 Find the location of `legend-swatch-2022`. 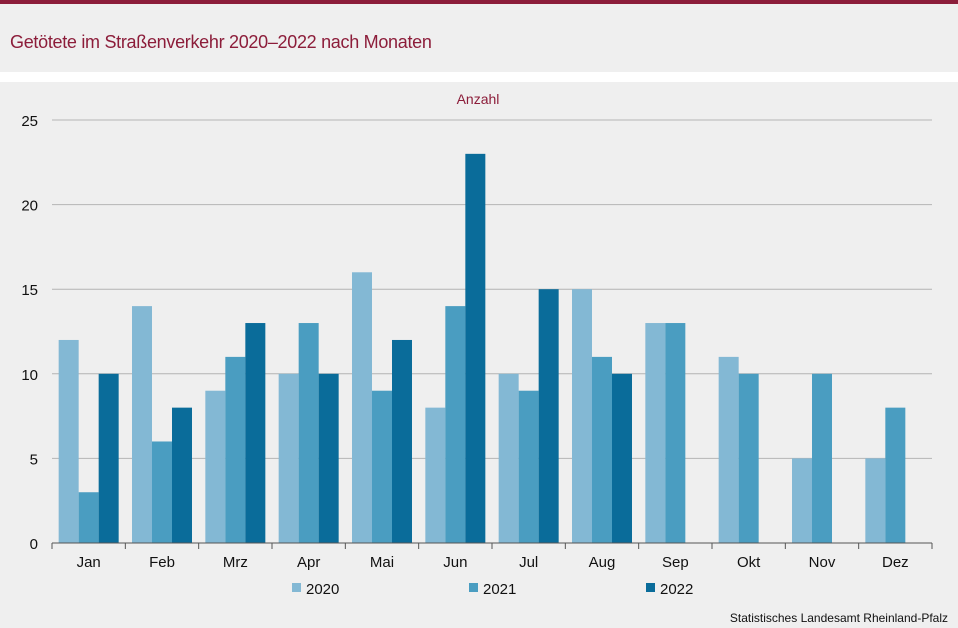

legend-swatch-2022 is located at coordinates (650, 587).